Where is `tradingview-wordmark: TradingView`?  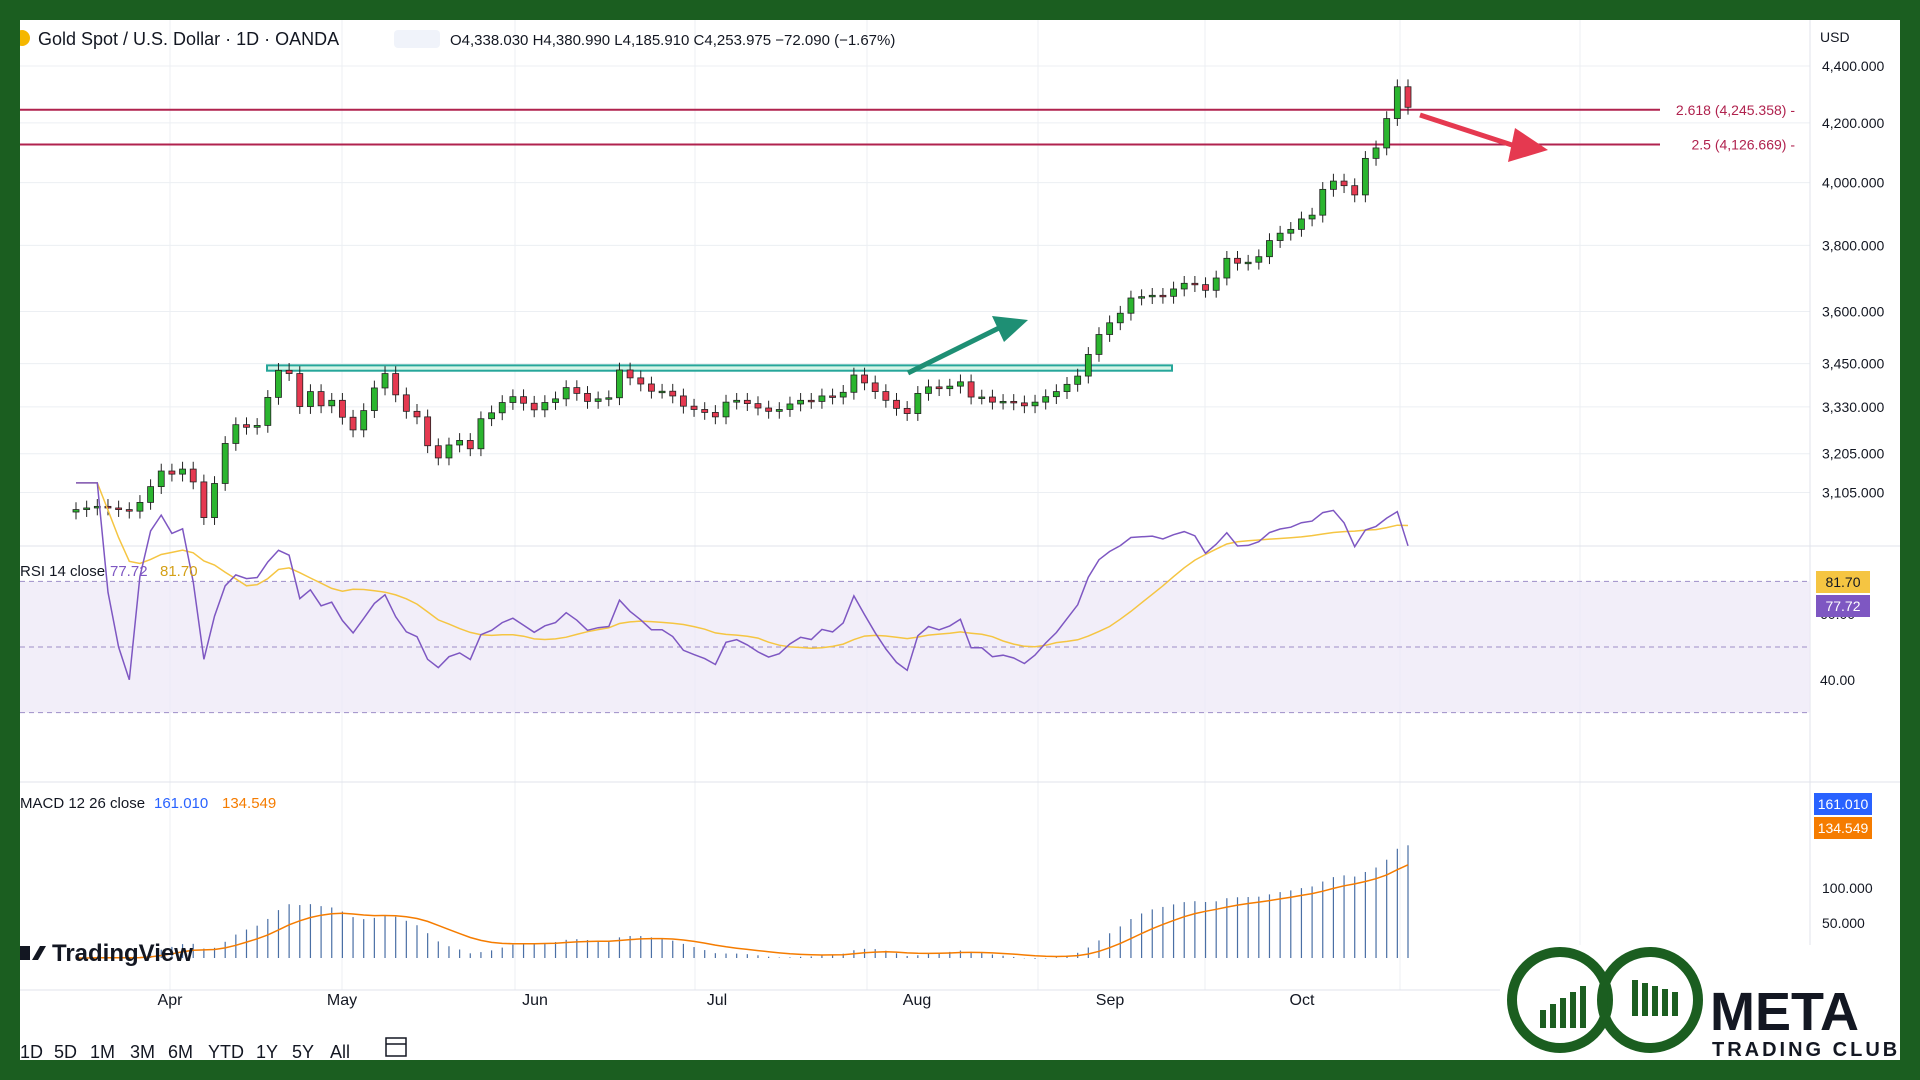
tradingview-wordmark: TradingView is located at coordinates (122, 953).